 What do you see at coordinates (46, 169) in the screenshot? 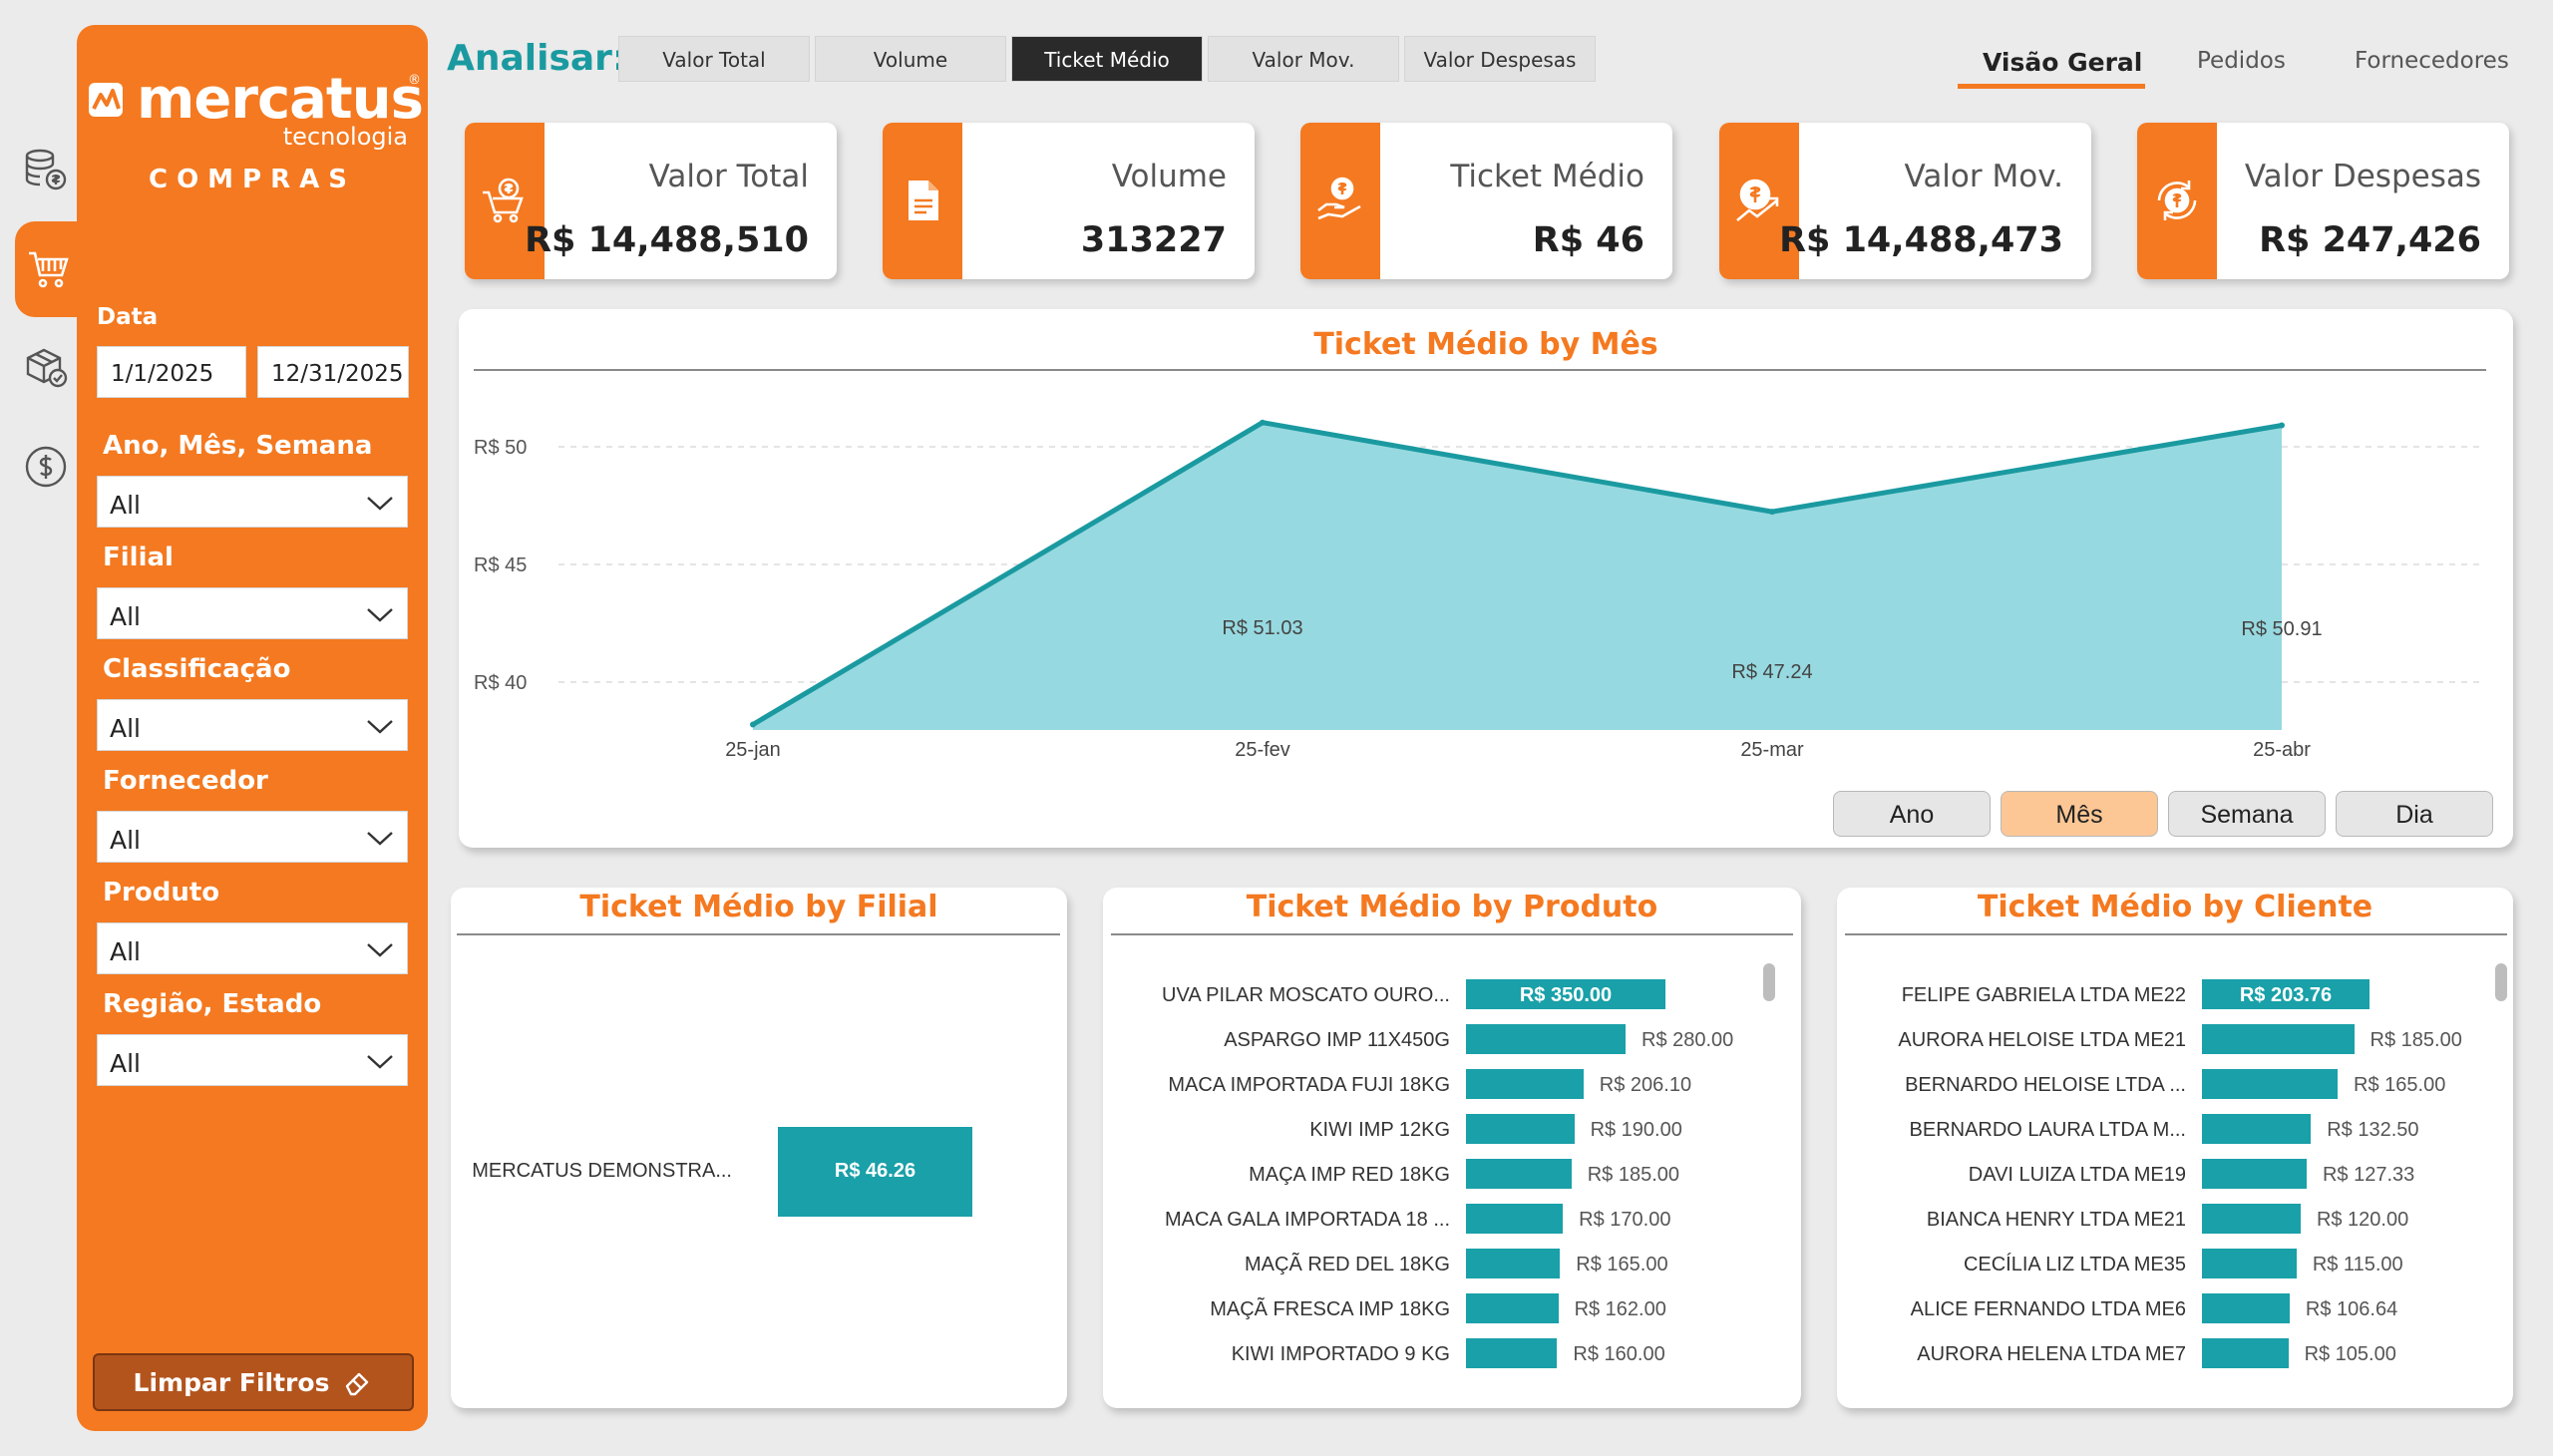
I see `database-money-icon` at bounding box center [46, 169].